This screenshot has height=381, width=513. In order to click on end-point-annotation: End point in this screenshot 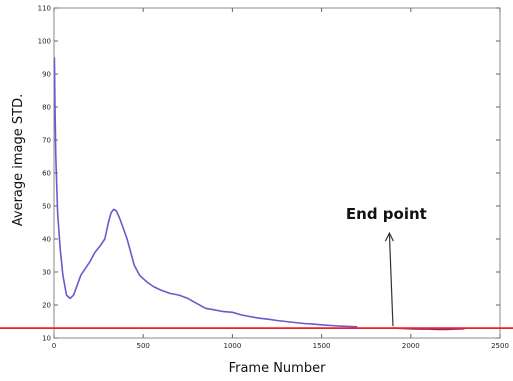, I will do `click(386, 266)`.